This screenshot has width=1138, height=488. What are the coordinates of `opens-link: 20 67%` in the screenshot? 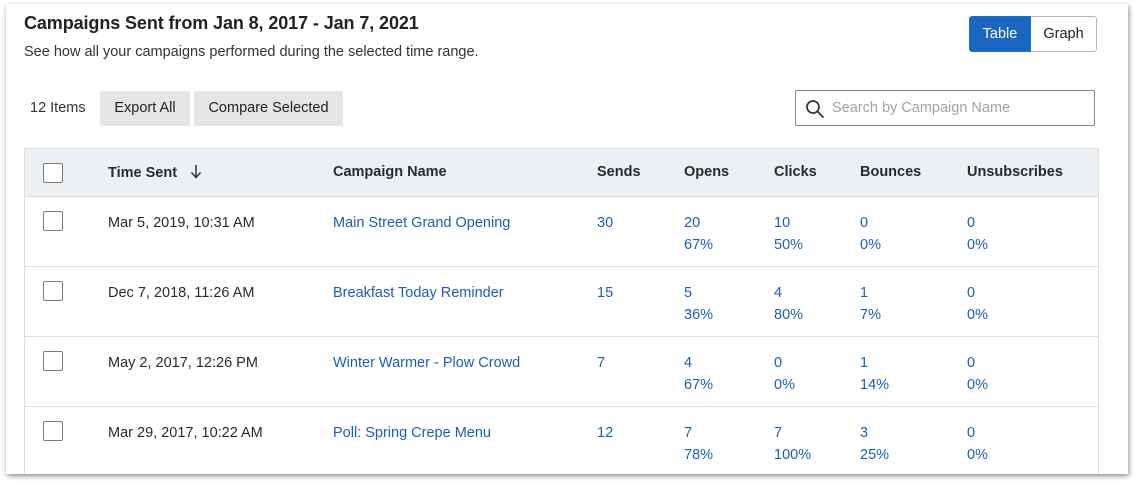 It's located at (698, 234).